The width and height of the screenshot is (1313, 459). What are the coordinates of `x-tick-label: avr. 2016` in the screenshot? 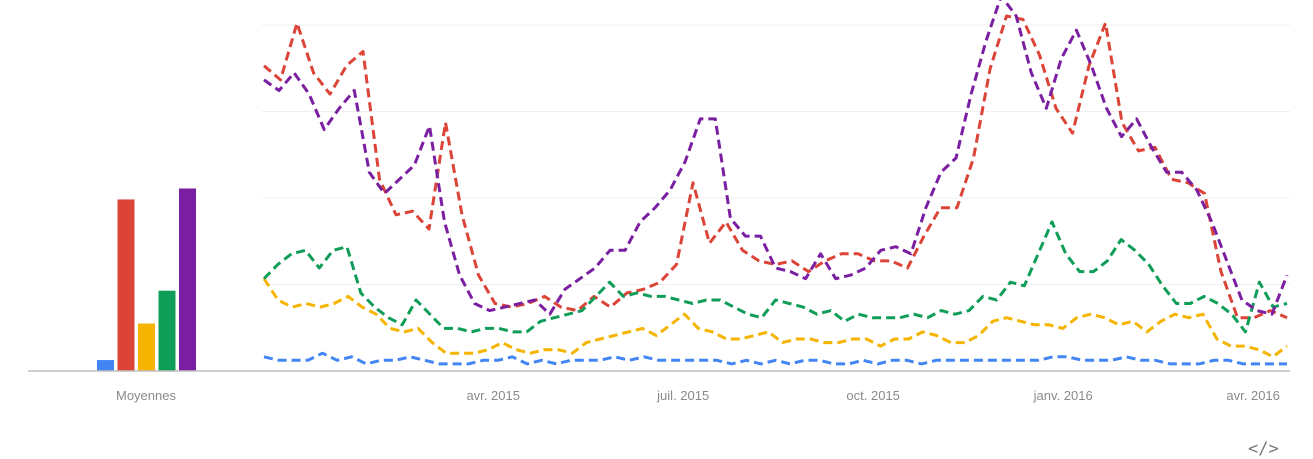 It's located at (1253, 395).